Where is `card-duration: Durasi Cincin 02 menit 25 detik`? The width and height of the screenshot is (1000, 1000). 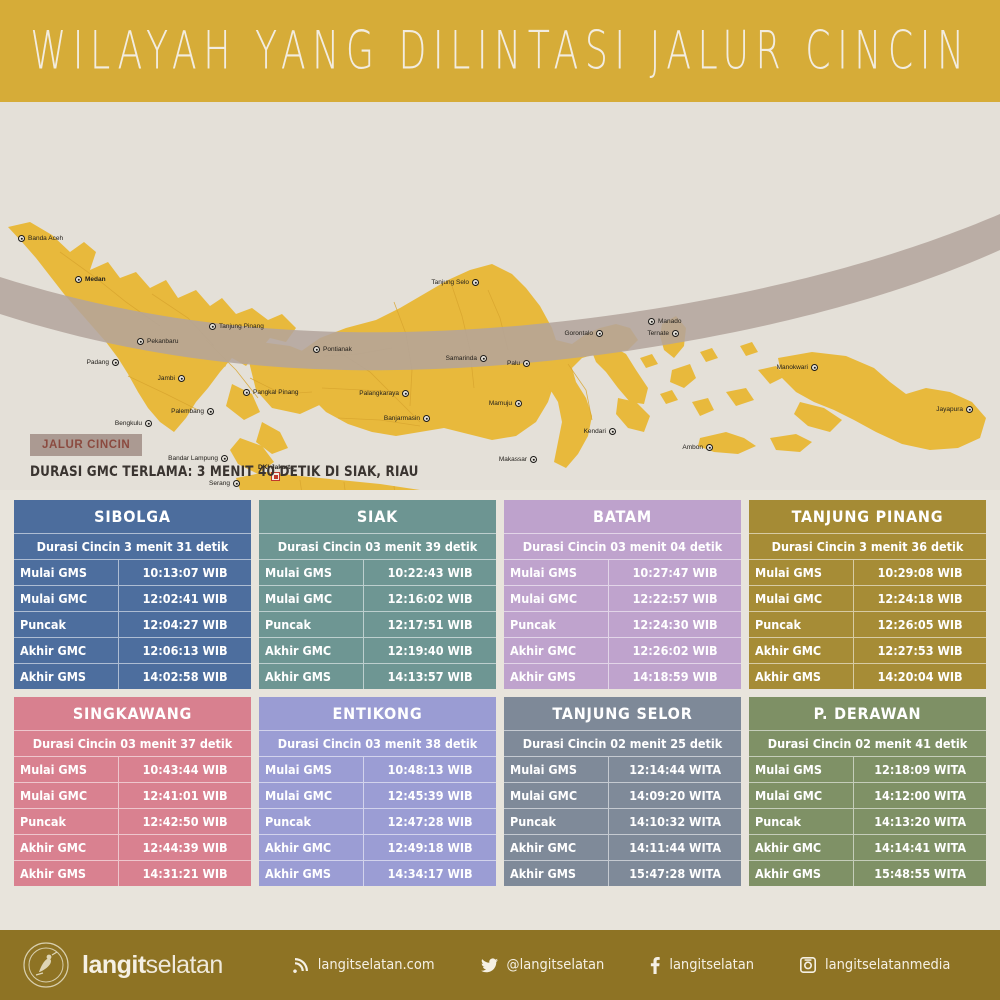
card-duration: Durasi Cincin 02 menit 25 detik is located at coordinates (622, 743).